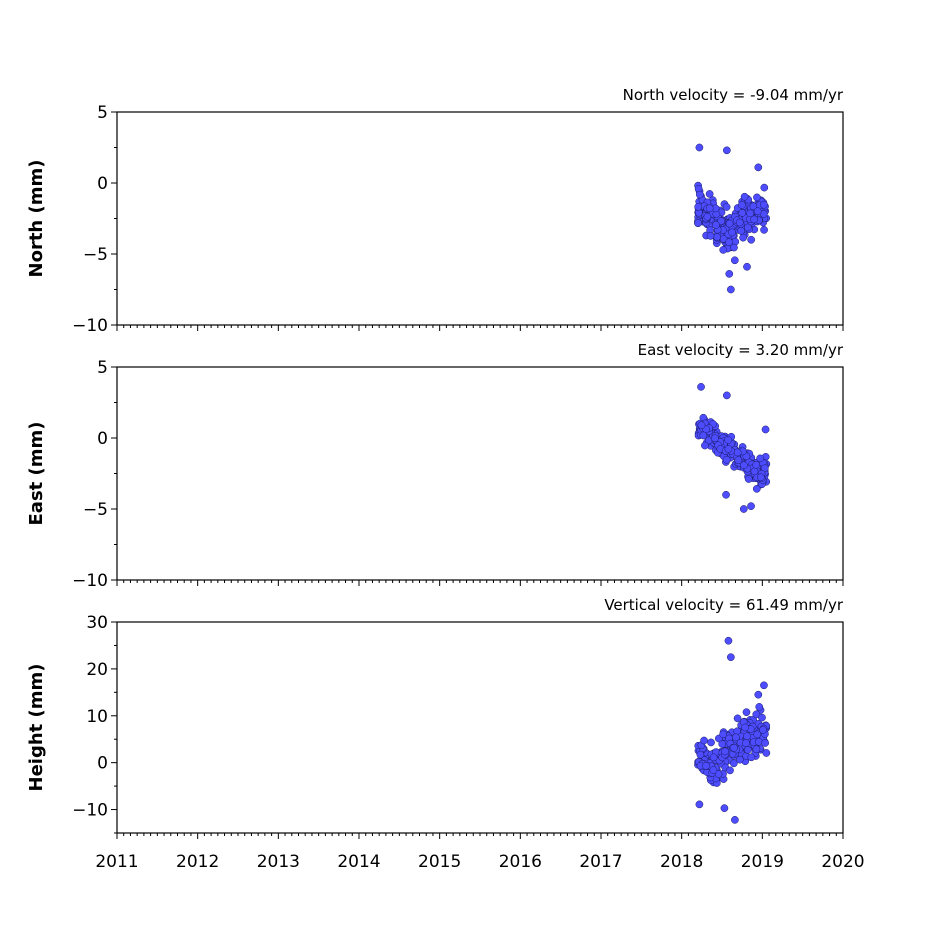 Image resolution: width=937 pixels, height=937 pixels. Describe the element at coordinates (278, 862) in the screenshot. I see `x-tick-label: 2013` at that location.